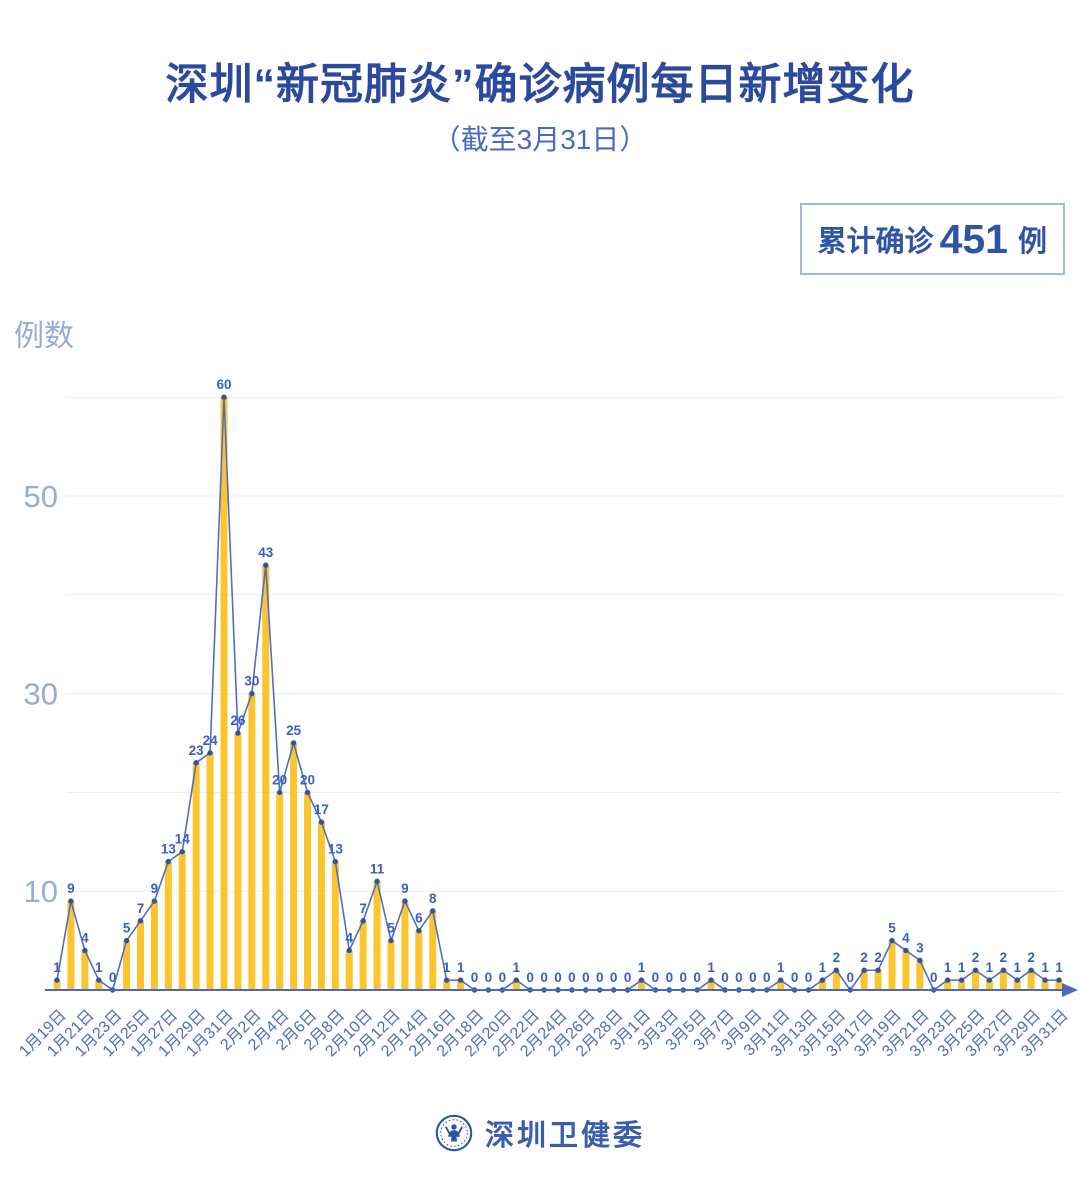  Describe the element at coordinates (41, 891) in the screenshot. I see `svg-text: 10` at that location.